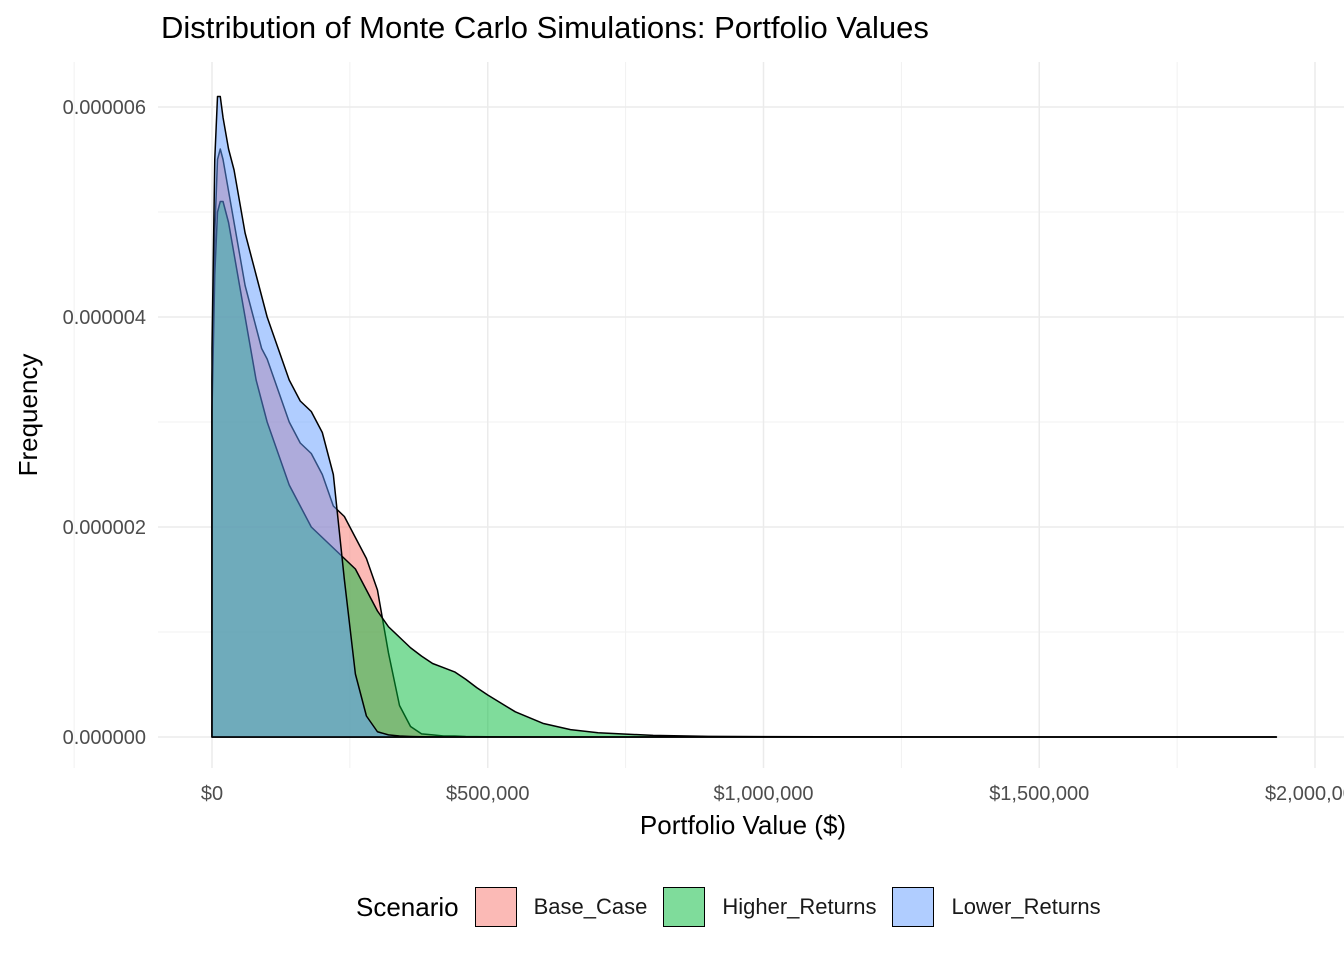 The image size is (1344, 960). I want to click on x-axis-tick-labels: $0 $500,000 $1,000,000 $1,500,000 $2,000,000, so click(772, 794).